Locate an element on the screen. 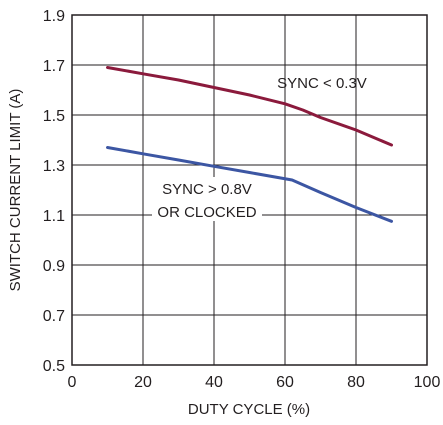 The image size is (443, 425). y-tick-label: 0.7 is located at coordinates (54, 316).